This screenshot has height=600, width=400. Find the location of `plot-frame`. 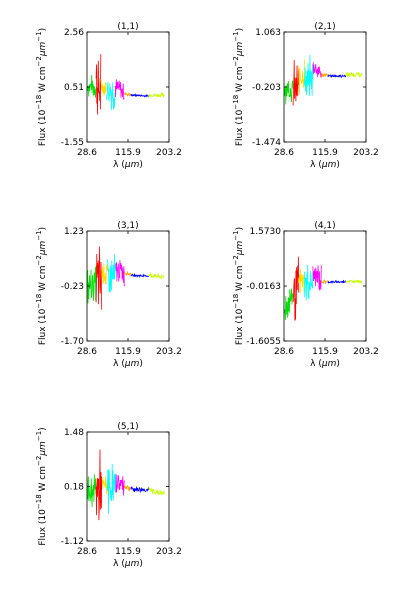

plot-frame is located at coordinates (128, 87).